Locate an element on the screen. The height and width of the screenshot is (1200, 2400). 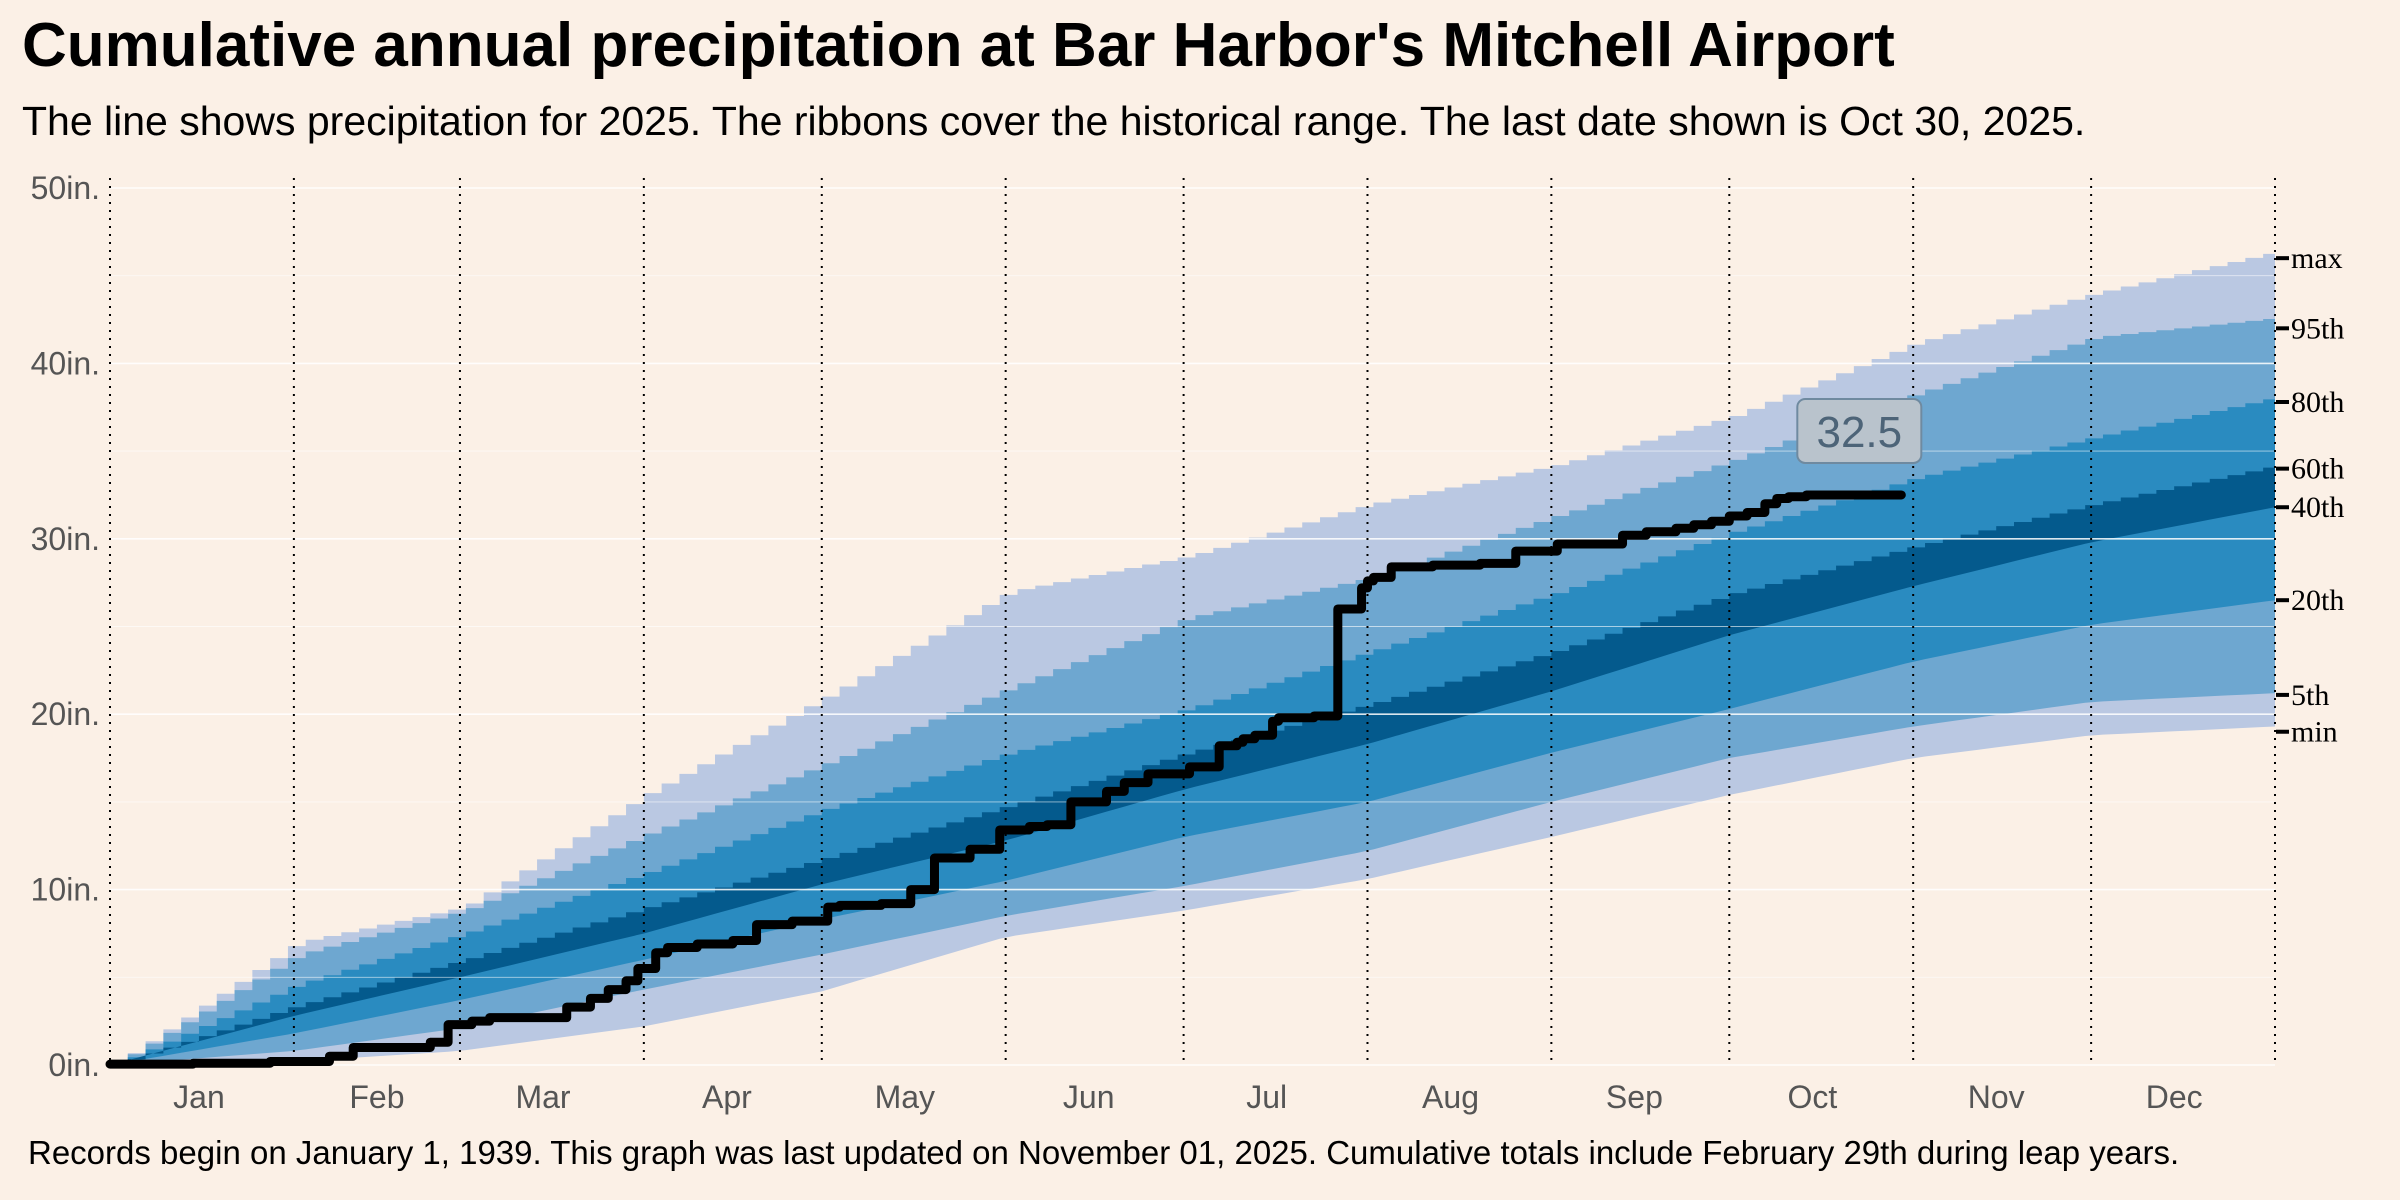
y-tick-label: 20in. is located at coordinates (65, 714).